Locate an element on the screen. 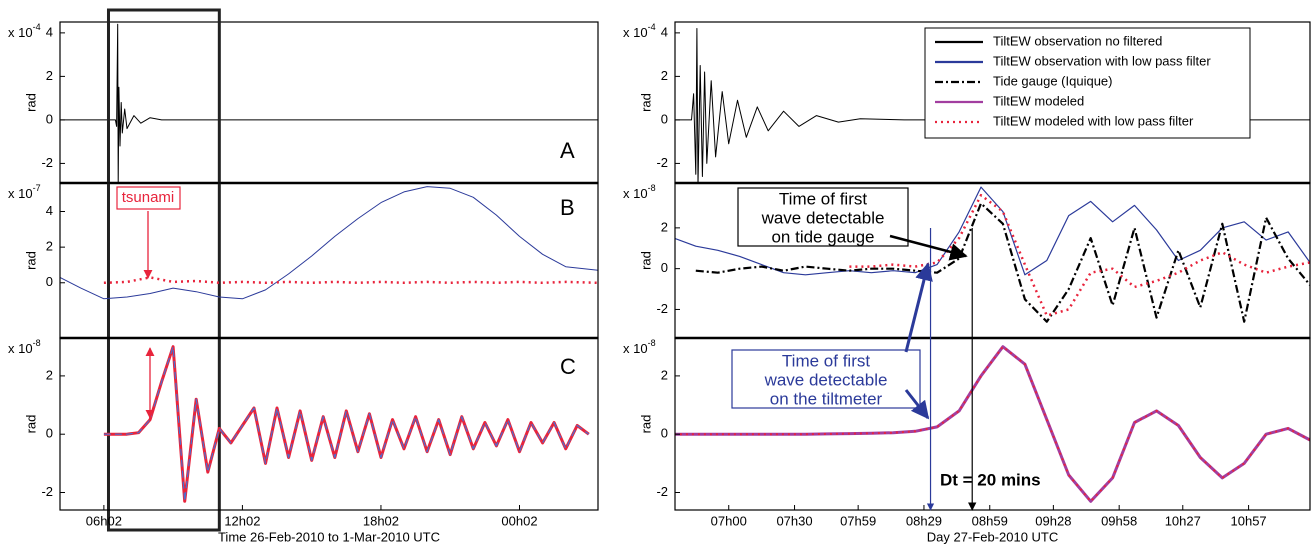  callout-line: on tide gauge is located at coordinates (822, 236).